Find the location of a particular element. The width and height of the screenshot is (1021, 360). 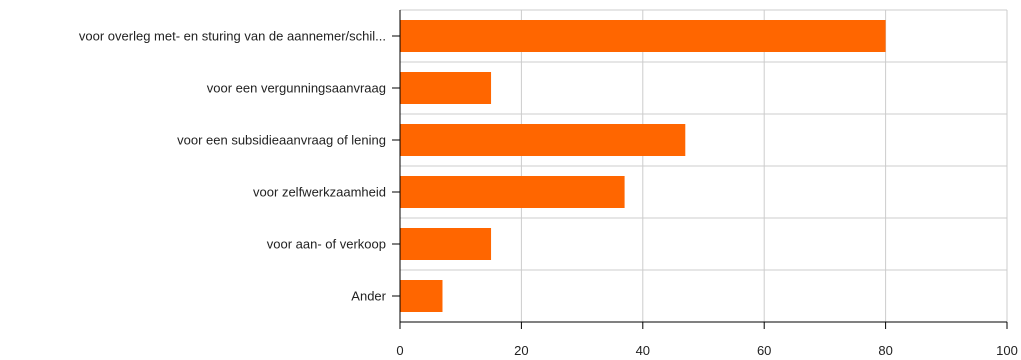

x-tick-label-100: 100 is located at coordinates (1007, 350).